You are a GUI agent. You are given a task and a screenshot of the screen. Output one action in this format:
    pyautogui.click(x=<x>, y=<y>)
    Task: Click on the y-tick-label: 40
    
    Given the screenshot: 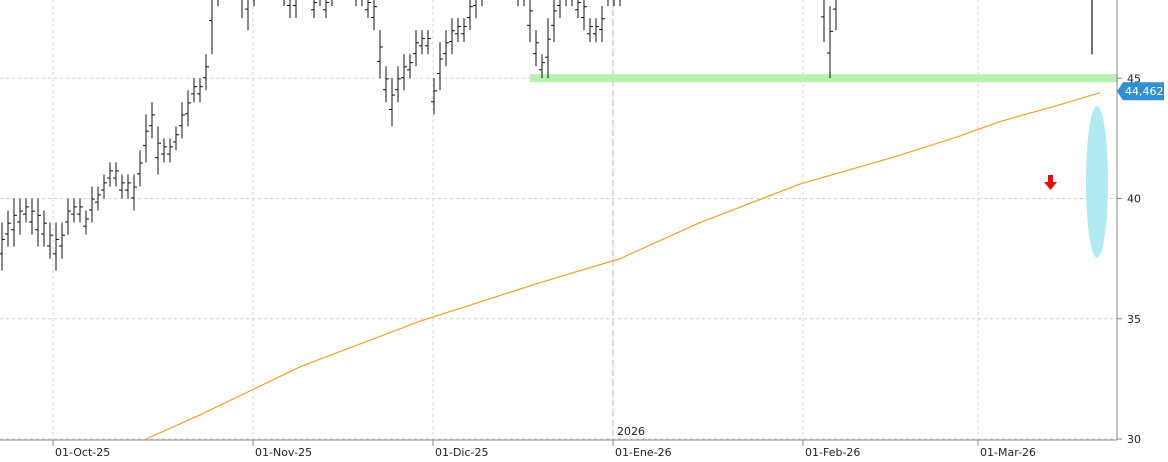 What is the action you would take?
    pyautogui.click(x=1134, y=199)
    